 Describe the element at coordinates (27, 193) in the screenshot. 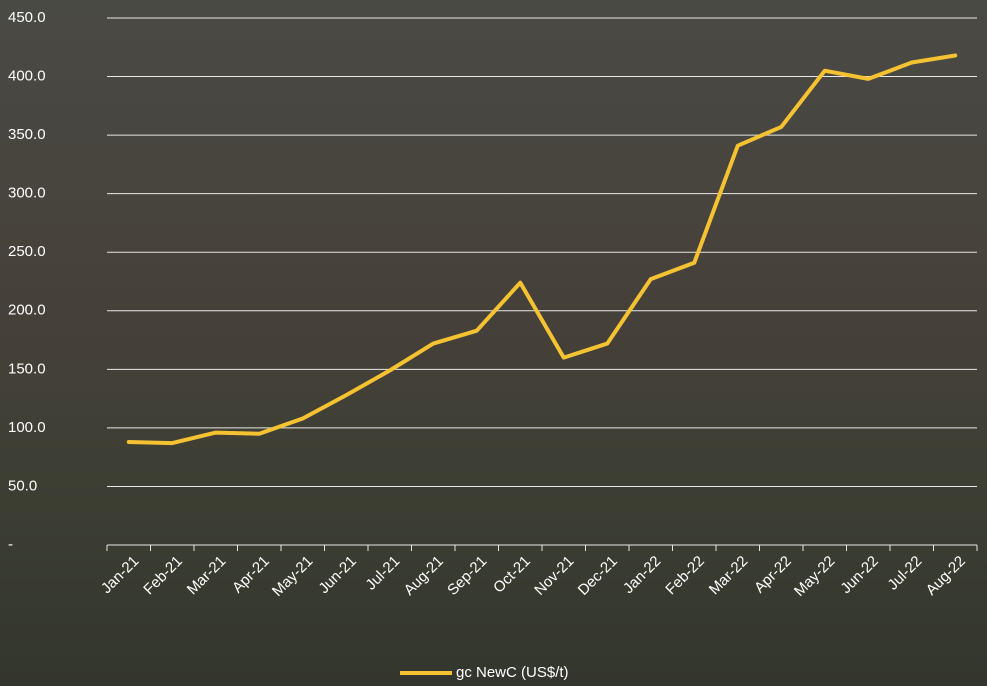

I see `y-tick-label: 300.0` at that location.